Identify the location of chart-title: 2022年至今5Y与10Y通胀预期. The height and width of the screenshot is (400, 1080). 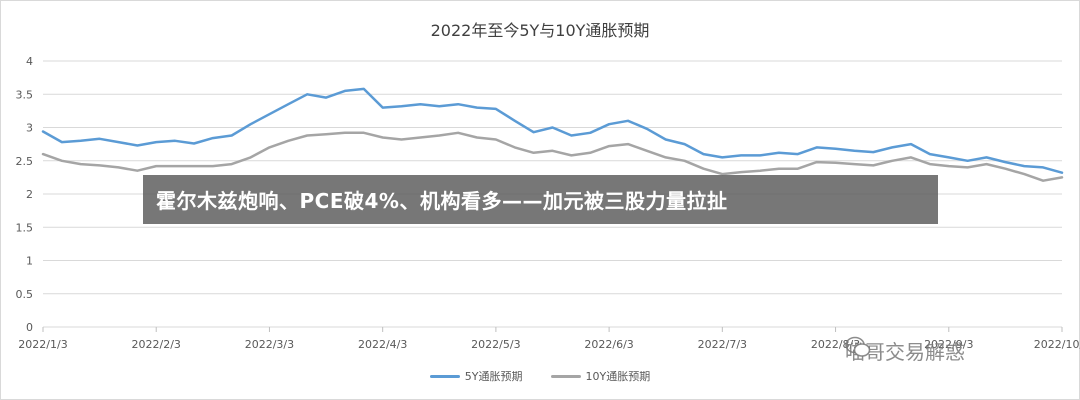
(540, 30).